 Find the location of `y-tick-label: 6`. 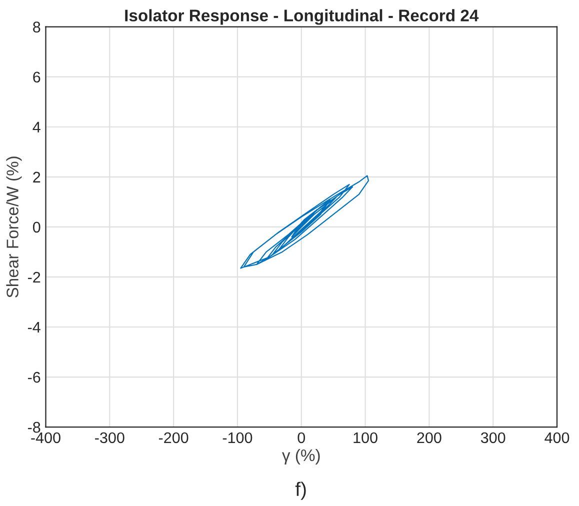

y-tick-label: 6 is located at coordinates (36, 77).